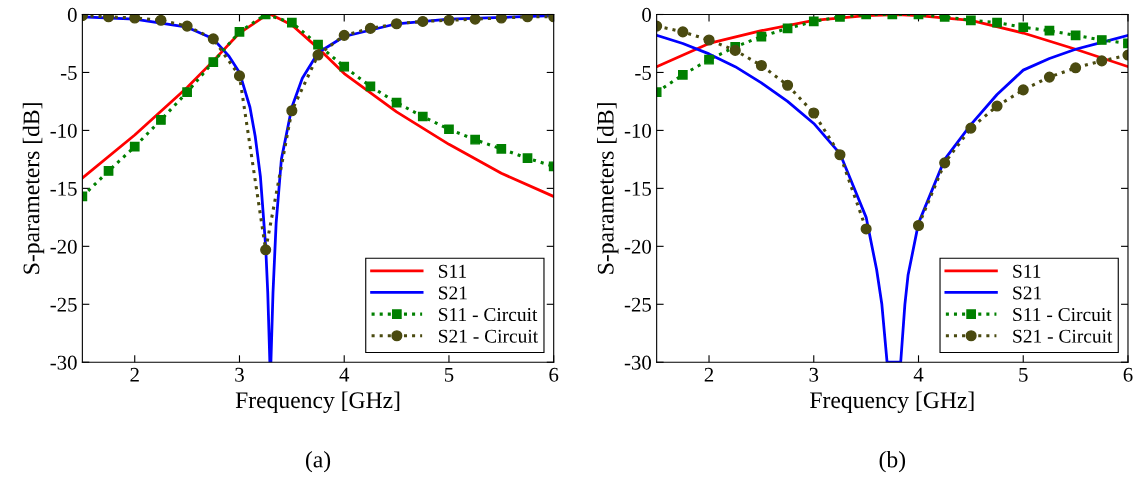 This screenshot has width=1144, height=483. What do you see at coordinates (892, 461) in the screenshot?
I see `text: (b)` at bounding box center [892, 461].